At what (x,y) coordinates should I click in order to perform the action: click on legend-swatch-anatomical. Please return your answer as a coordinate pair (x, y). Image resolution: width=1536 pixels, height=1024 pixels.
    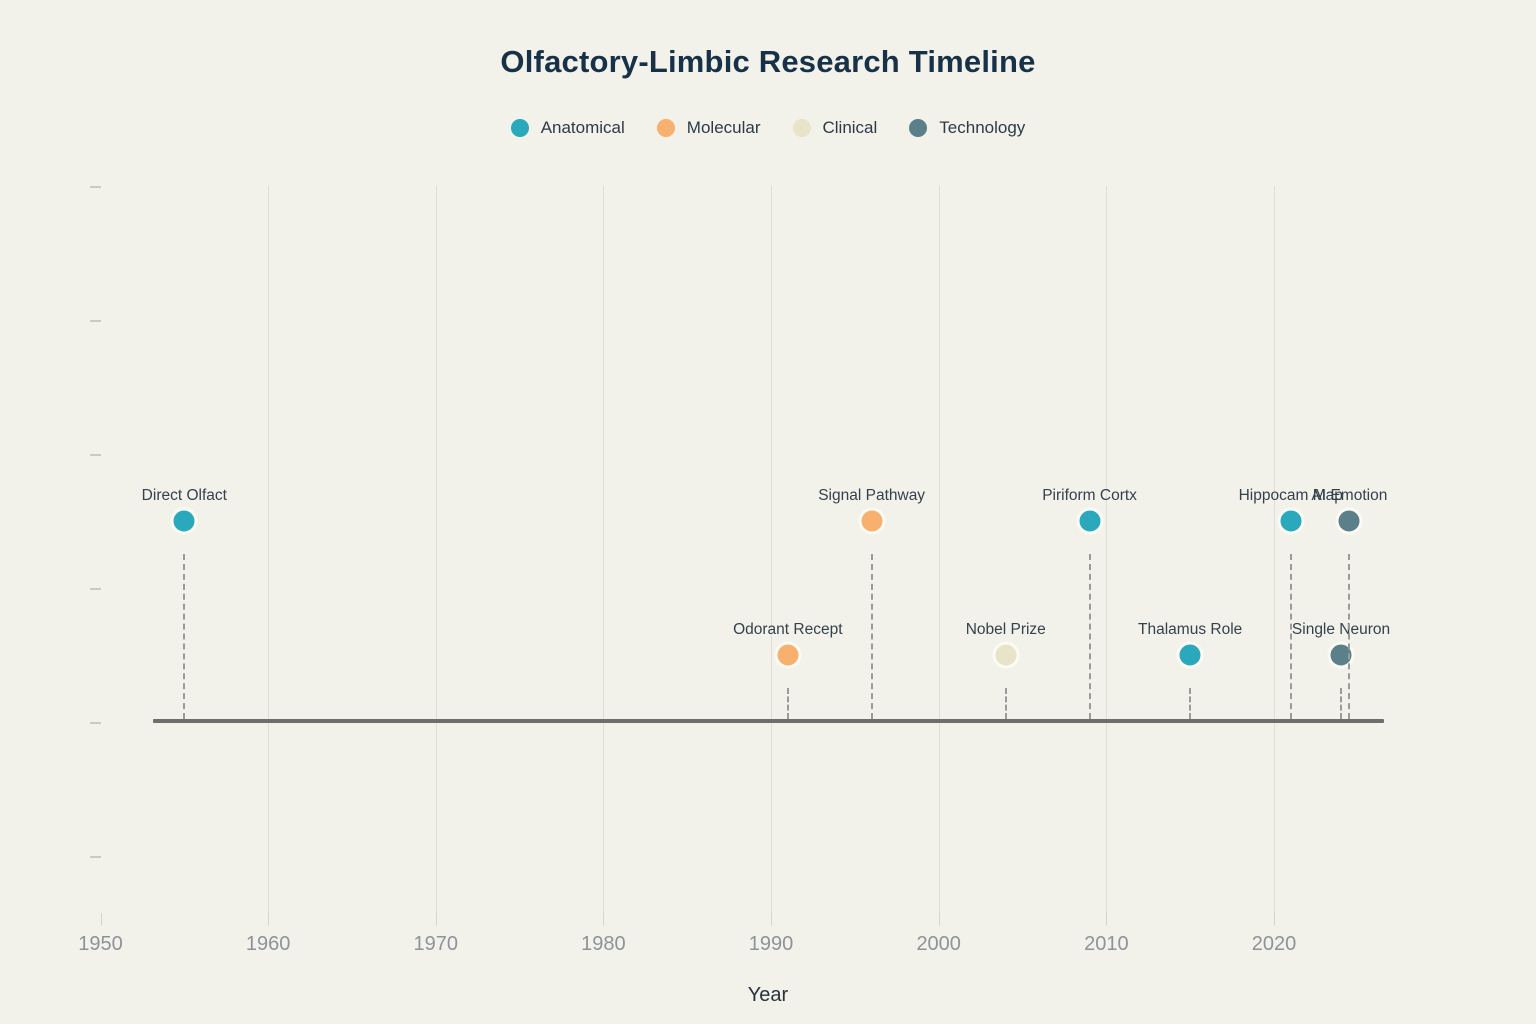
    Looking at the image, I should click on (519, 128).